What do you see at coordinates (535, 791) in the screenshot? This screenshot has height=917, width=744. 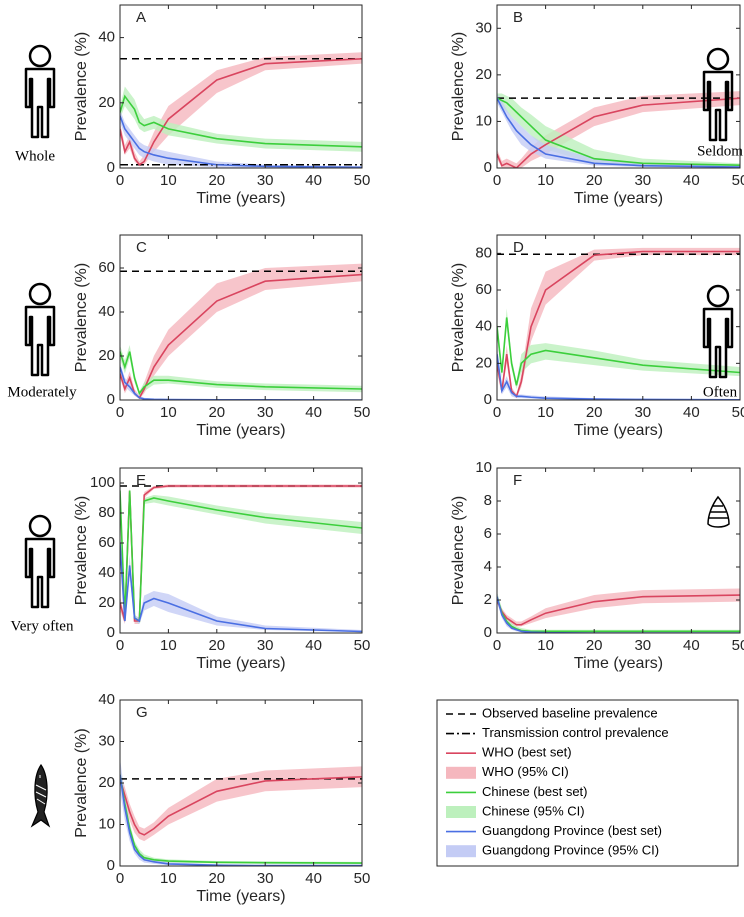 I see `legend-label: Chinese (best set)` at bounding box center [535, 791].